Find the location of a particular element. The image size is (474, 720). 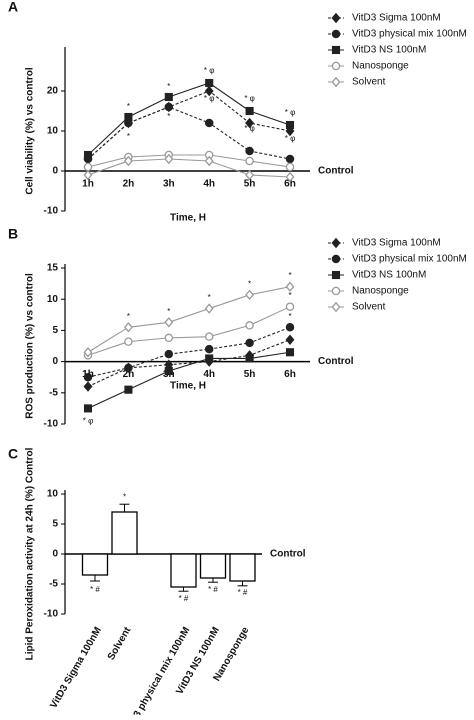

x-tick-label: 2h is located at coordinates (129, 184).